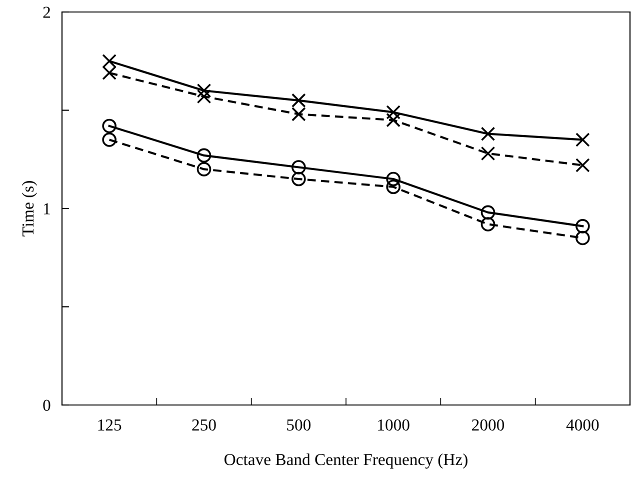 The height and width of the screenshot is (484, 637). What do you see at coordinates (582, 425) in the screenshot?
I see `x-tick-label: 4000` at bounding box center [582, 425].